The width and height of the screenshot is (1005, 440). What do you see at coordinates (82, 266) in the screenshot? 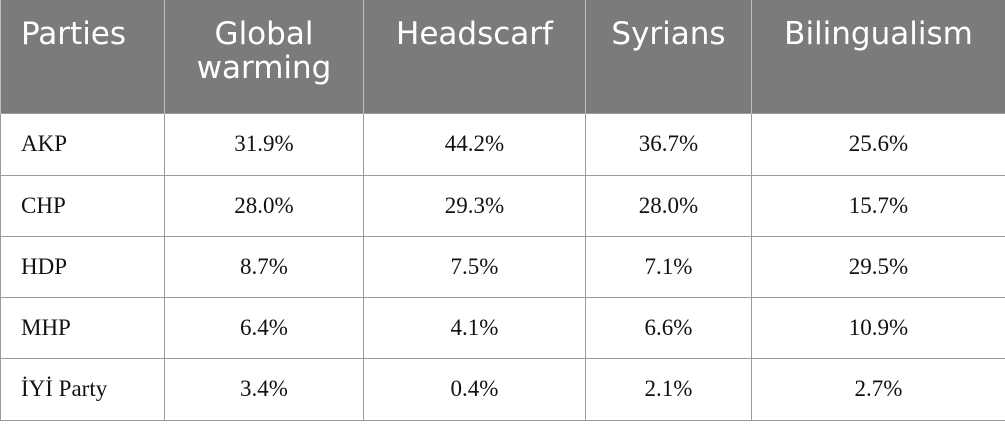
I see `party-name-cell: HDP` at bounding box center [82, 266].